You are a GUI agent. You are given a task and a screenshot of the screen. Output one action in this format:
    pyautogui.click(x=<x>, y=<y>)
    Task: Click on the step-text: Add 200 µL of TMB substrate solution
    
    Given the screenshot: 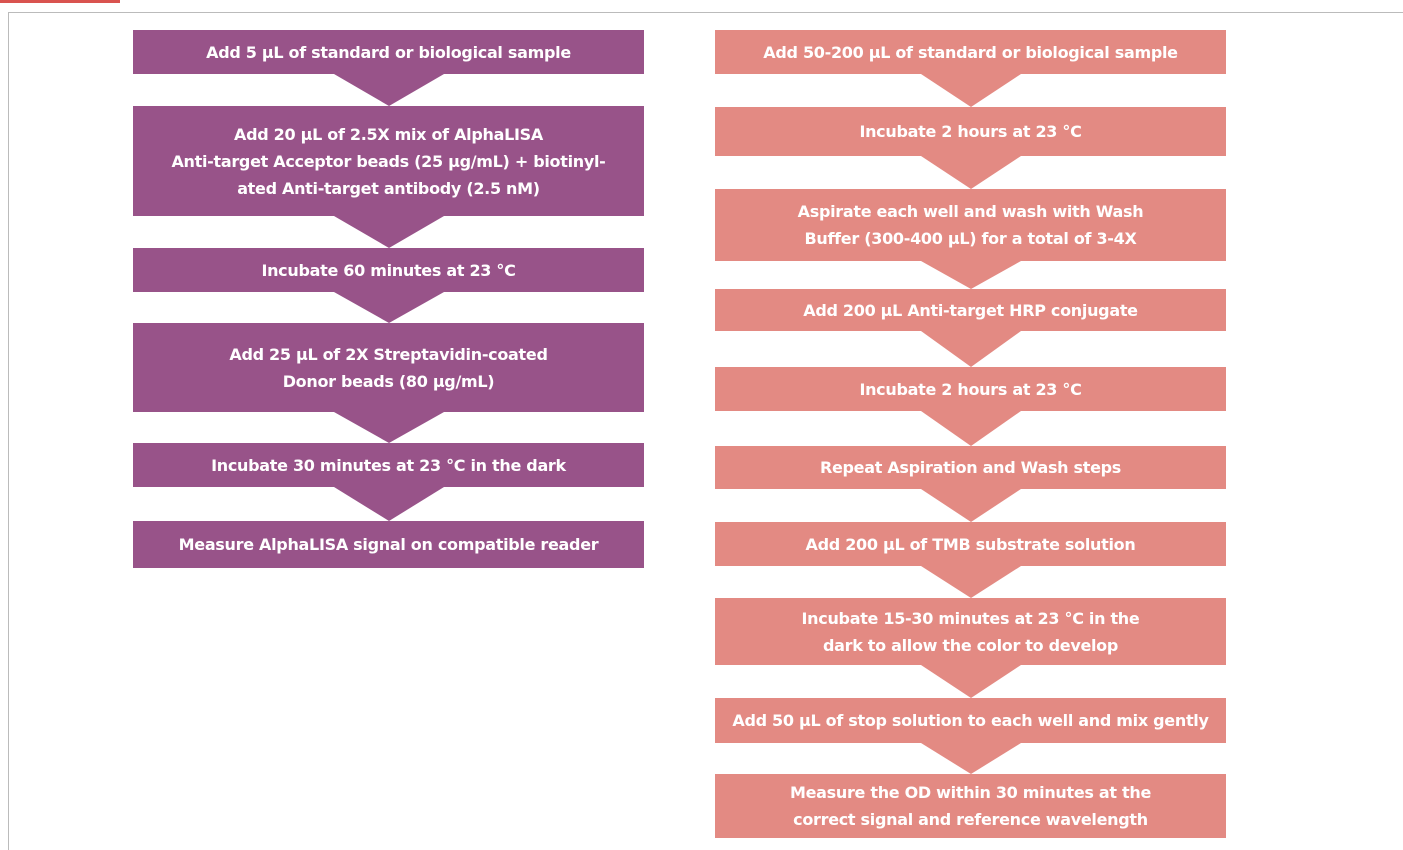 What is the action you would take?
    pyautogui.click(x=970, y=544)
    